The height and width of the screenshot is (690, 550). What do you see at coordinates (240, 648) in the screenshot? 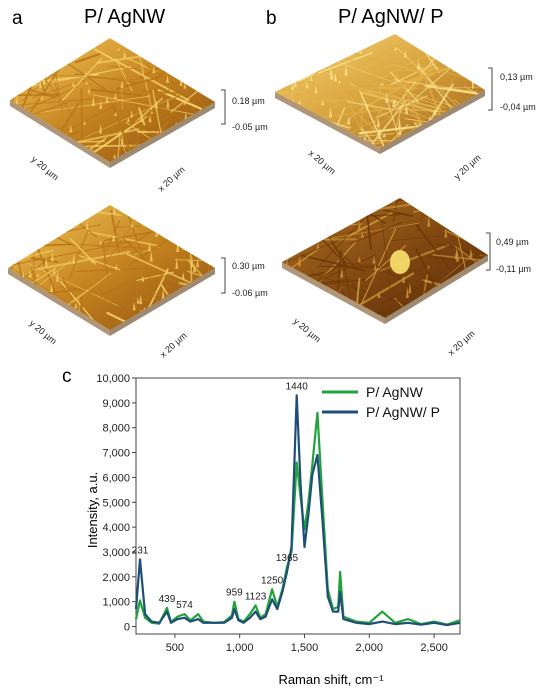
I see `x-tick-label: 1,000` at bounding box center [240, 648].